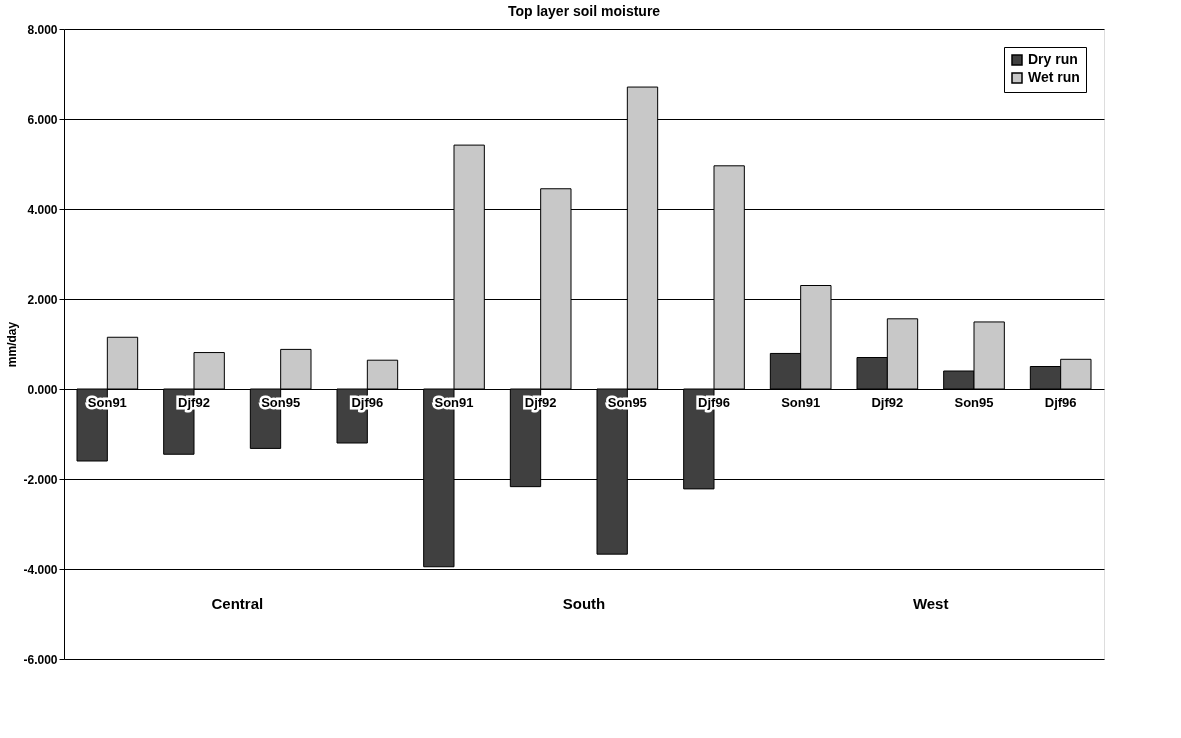  What do you see at coordinates (40, 569) in the screenshot?
I see `y-tick-label: -4.000` at bounding box center [40, 569].